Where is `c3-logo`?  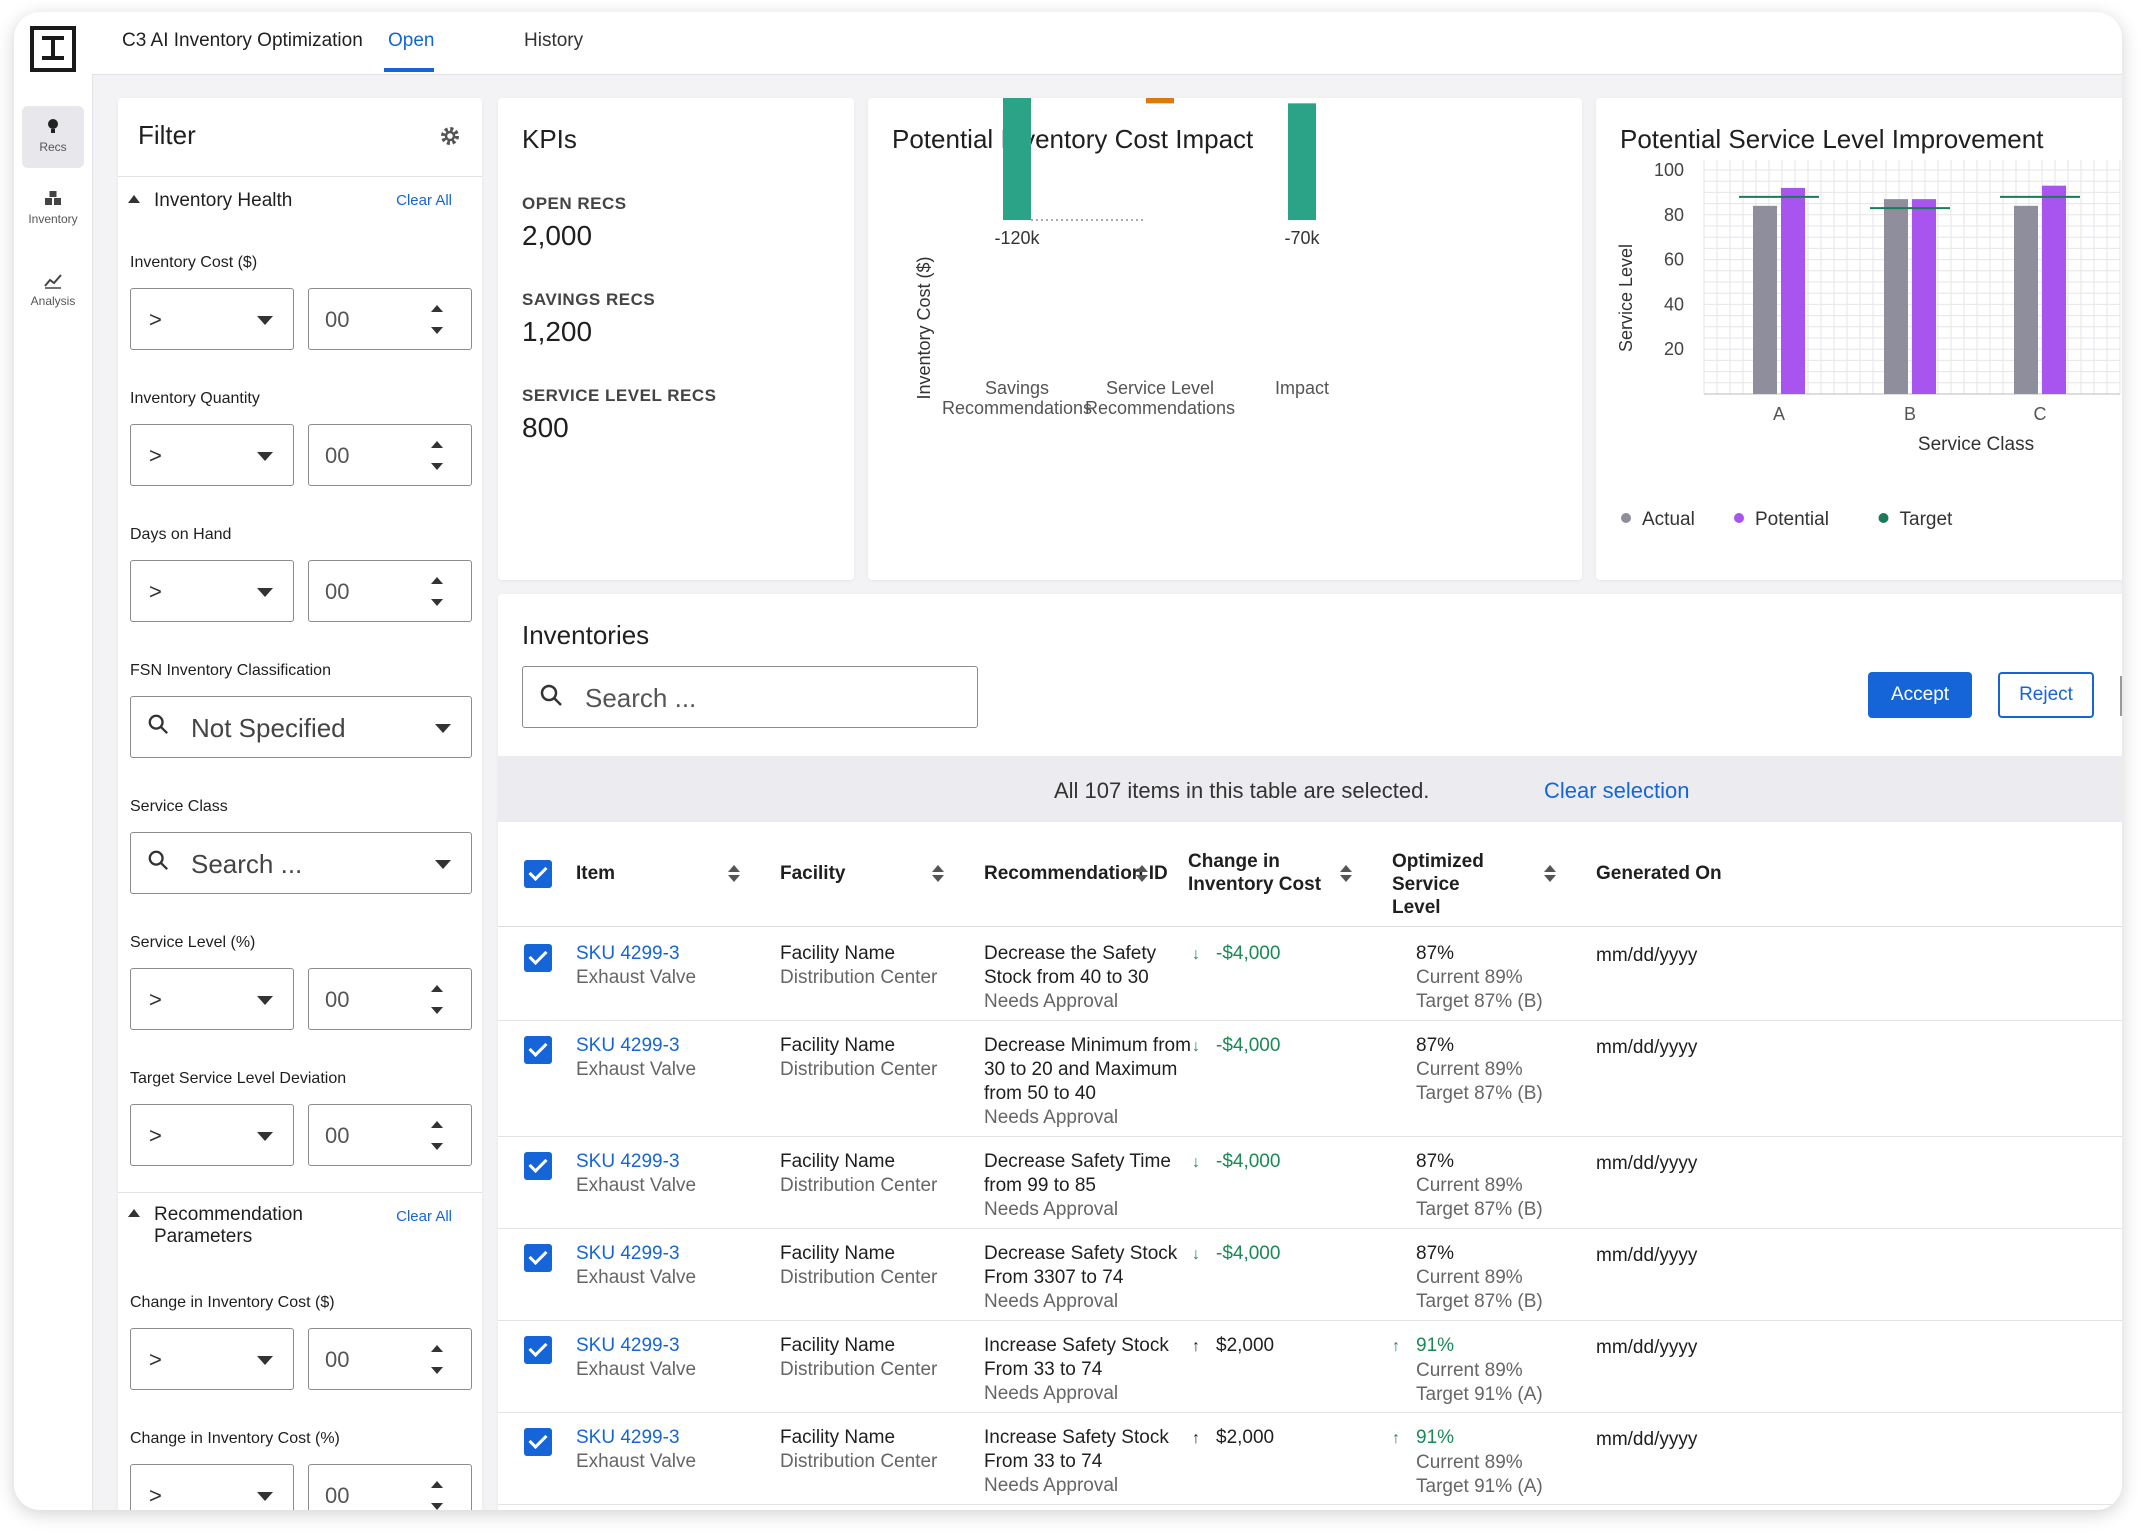
c3-logo is located at coordinates (53, 49).